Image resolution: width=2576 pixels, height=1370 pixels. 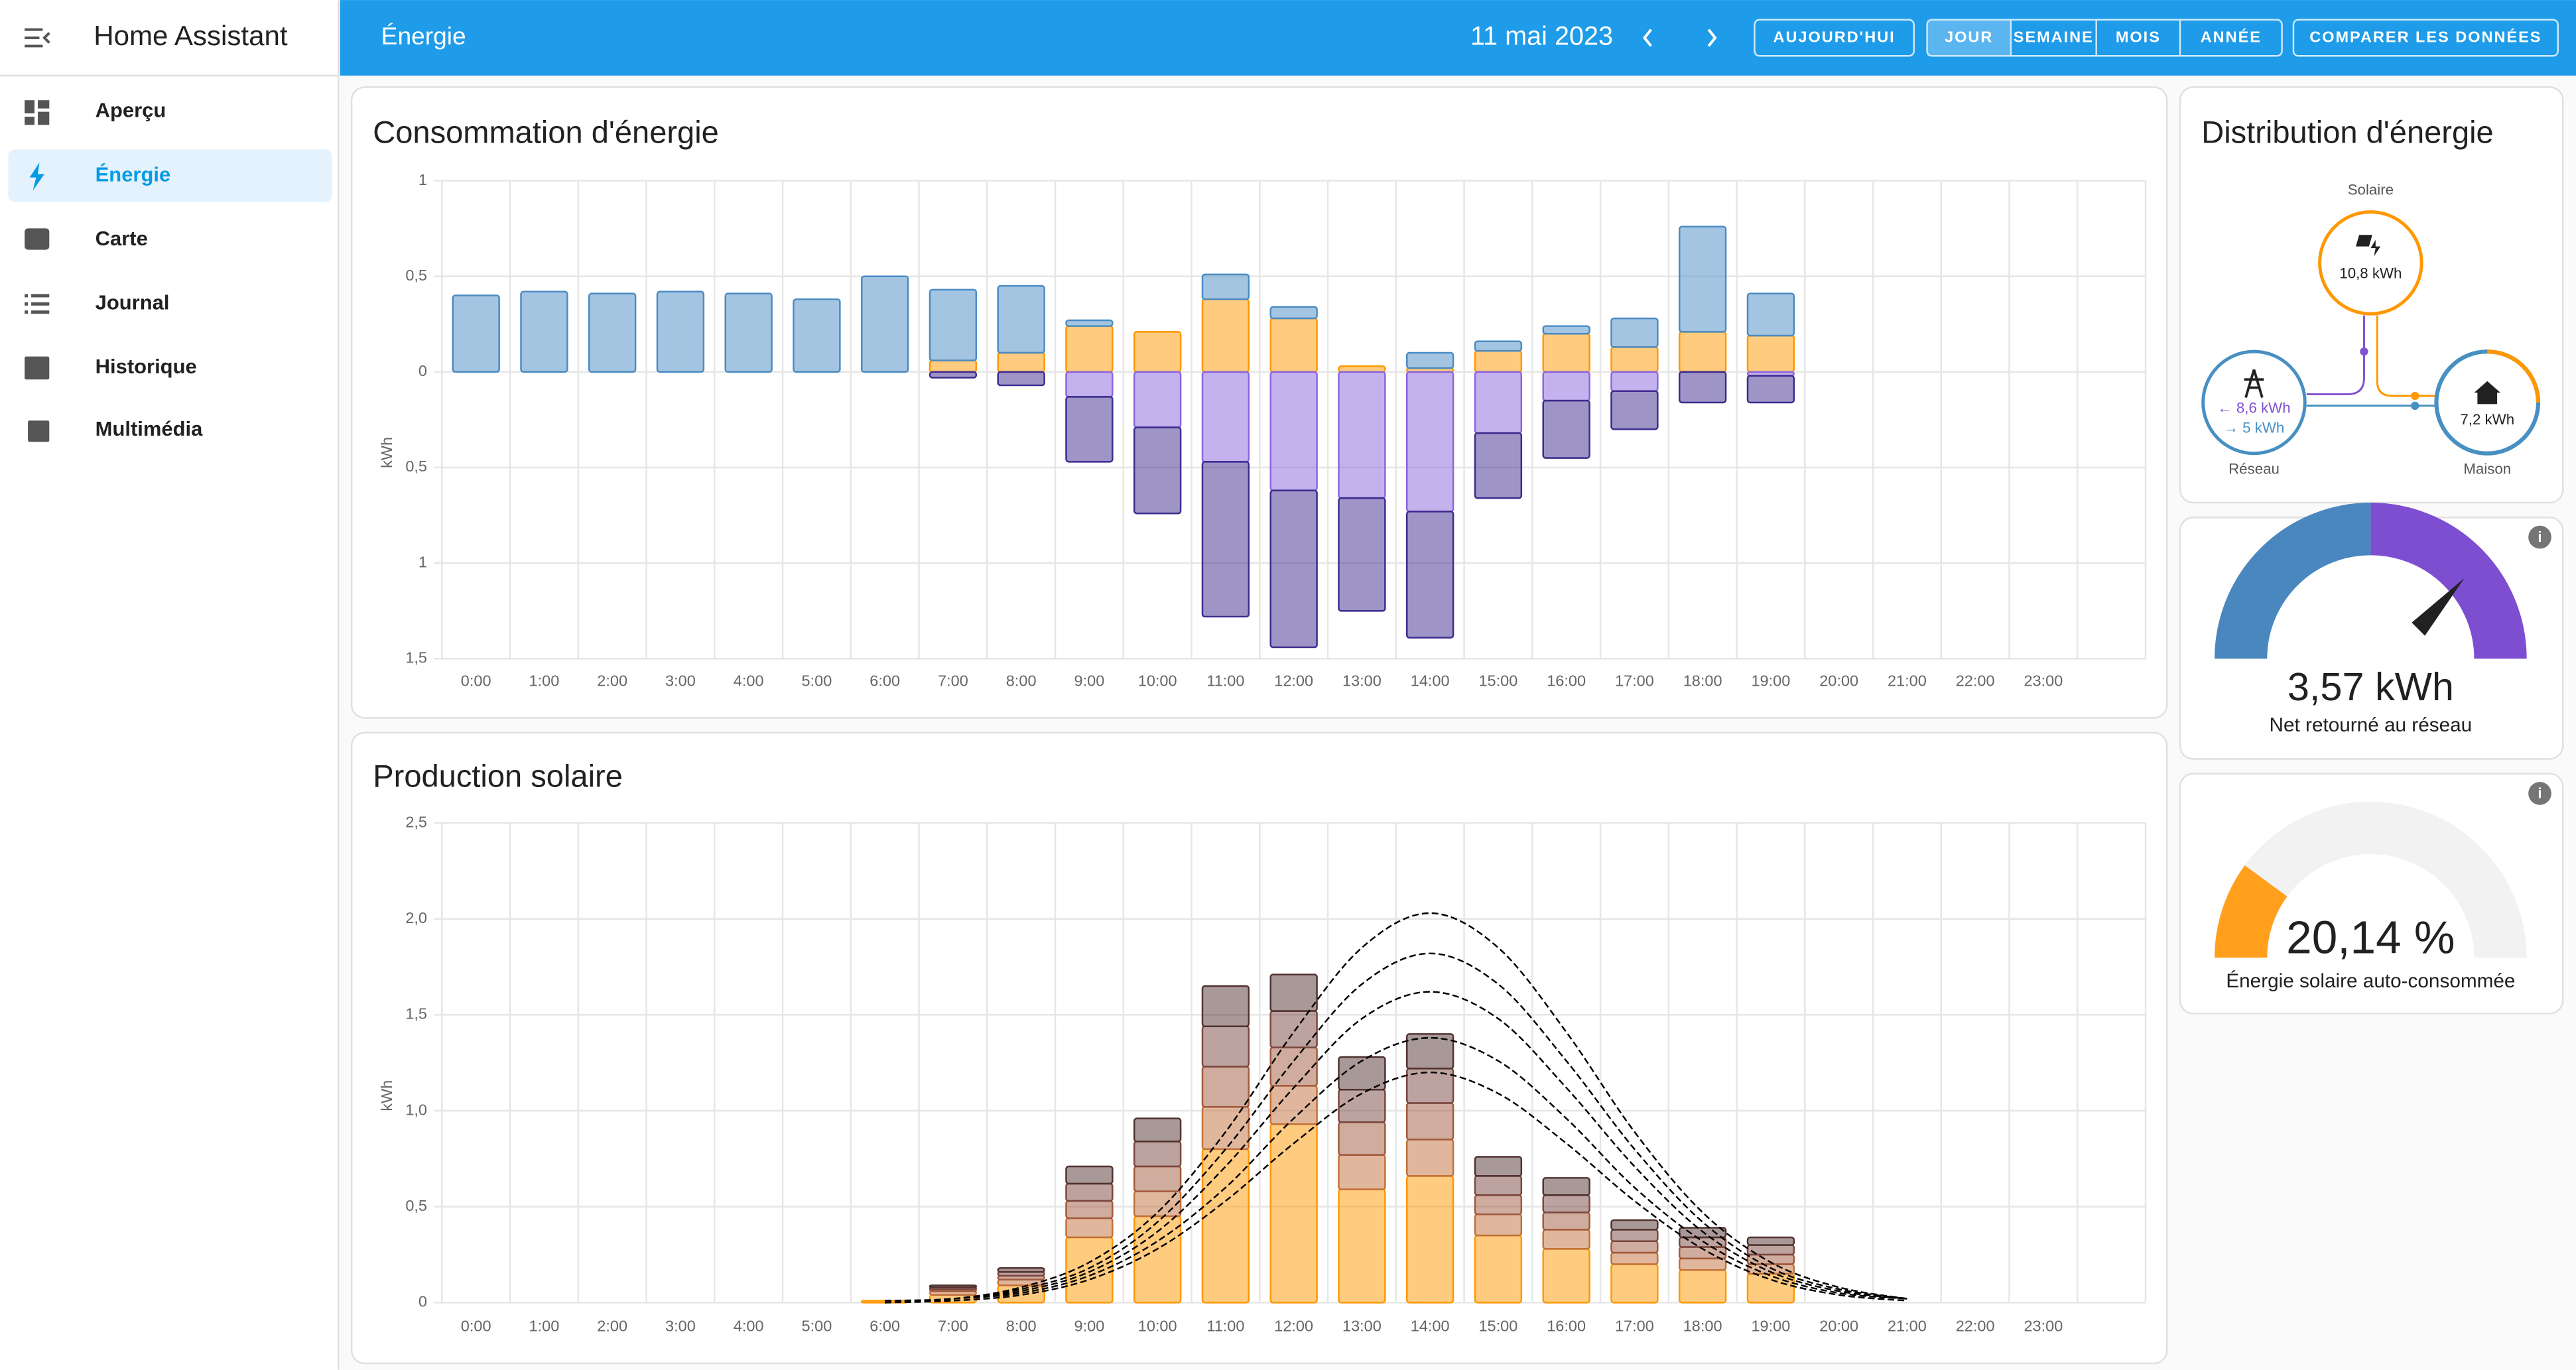 I want to click on compare-button, so click(x=2426, y=38).